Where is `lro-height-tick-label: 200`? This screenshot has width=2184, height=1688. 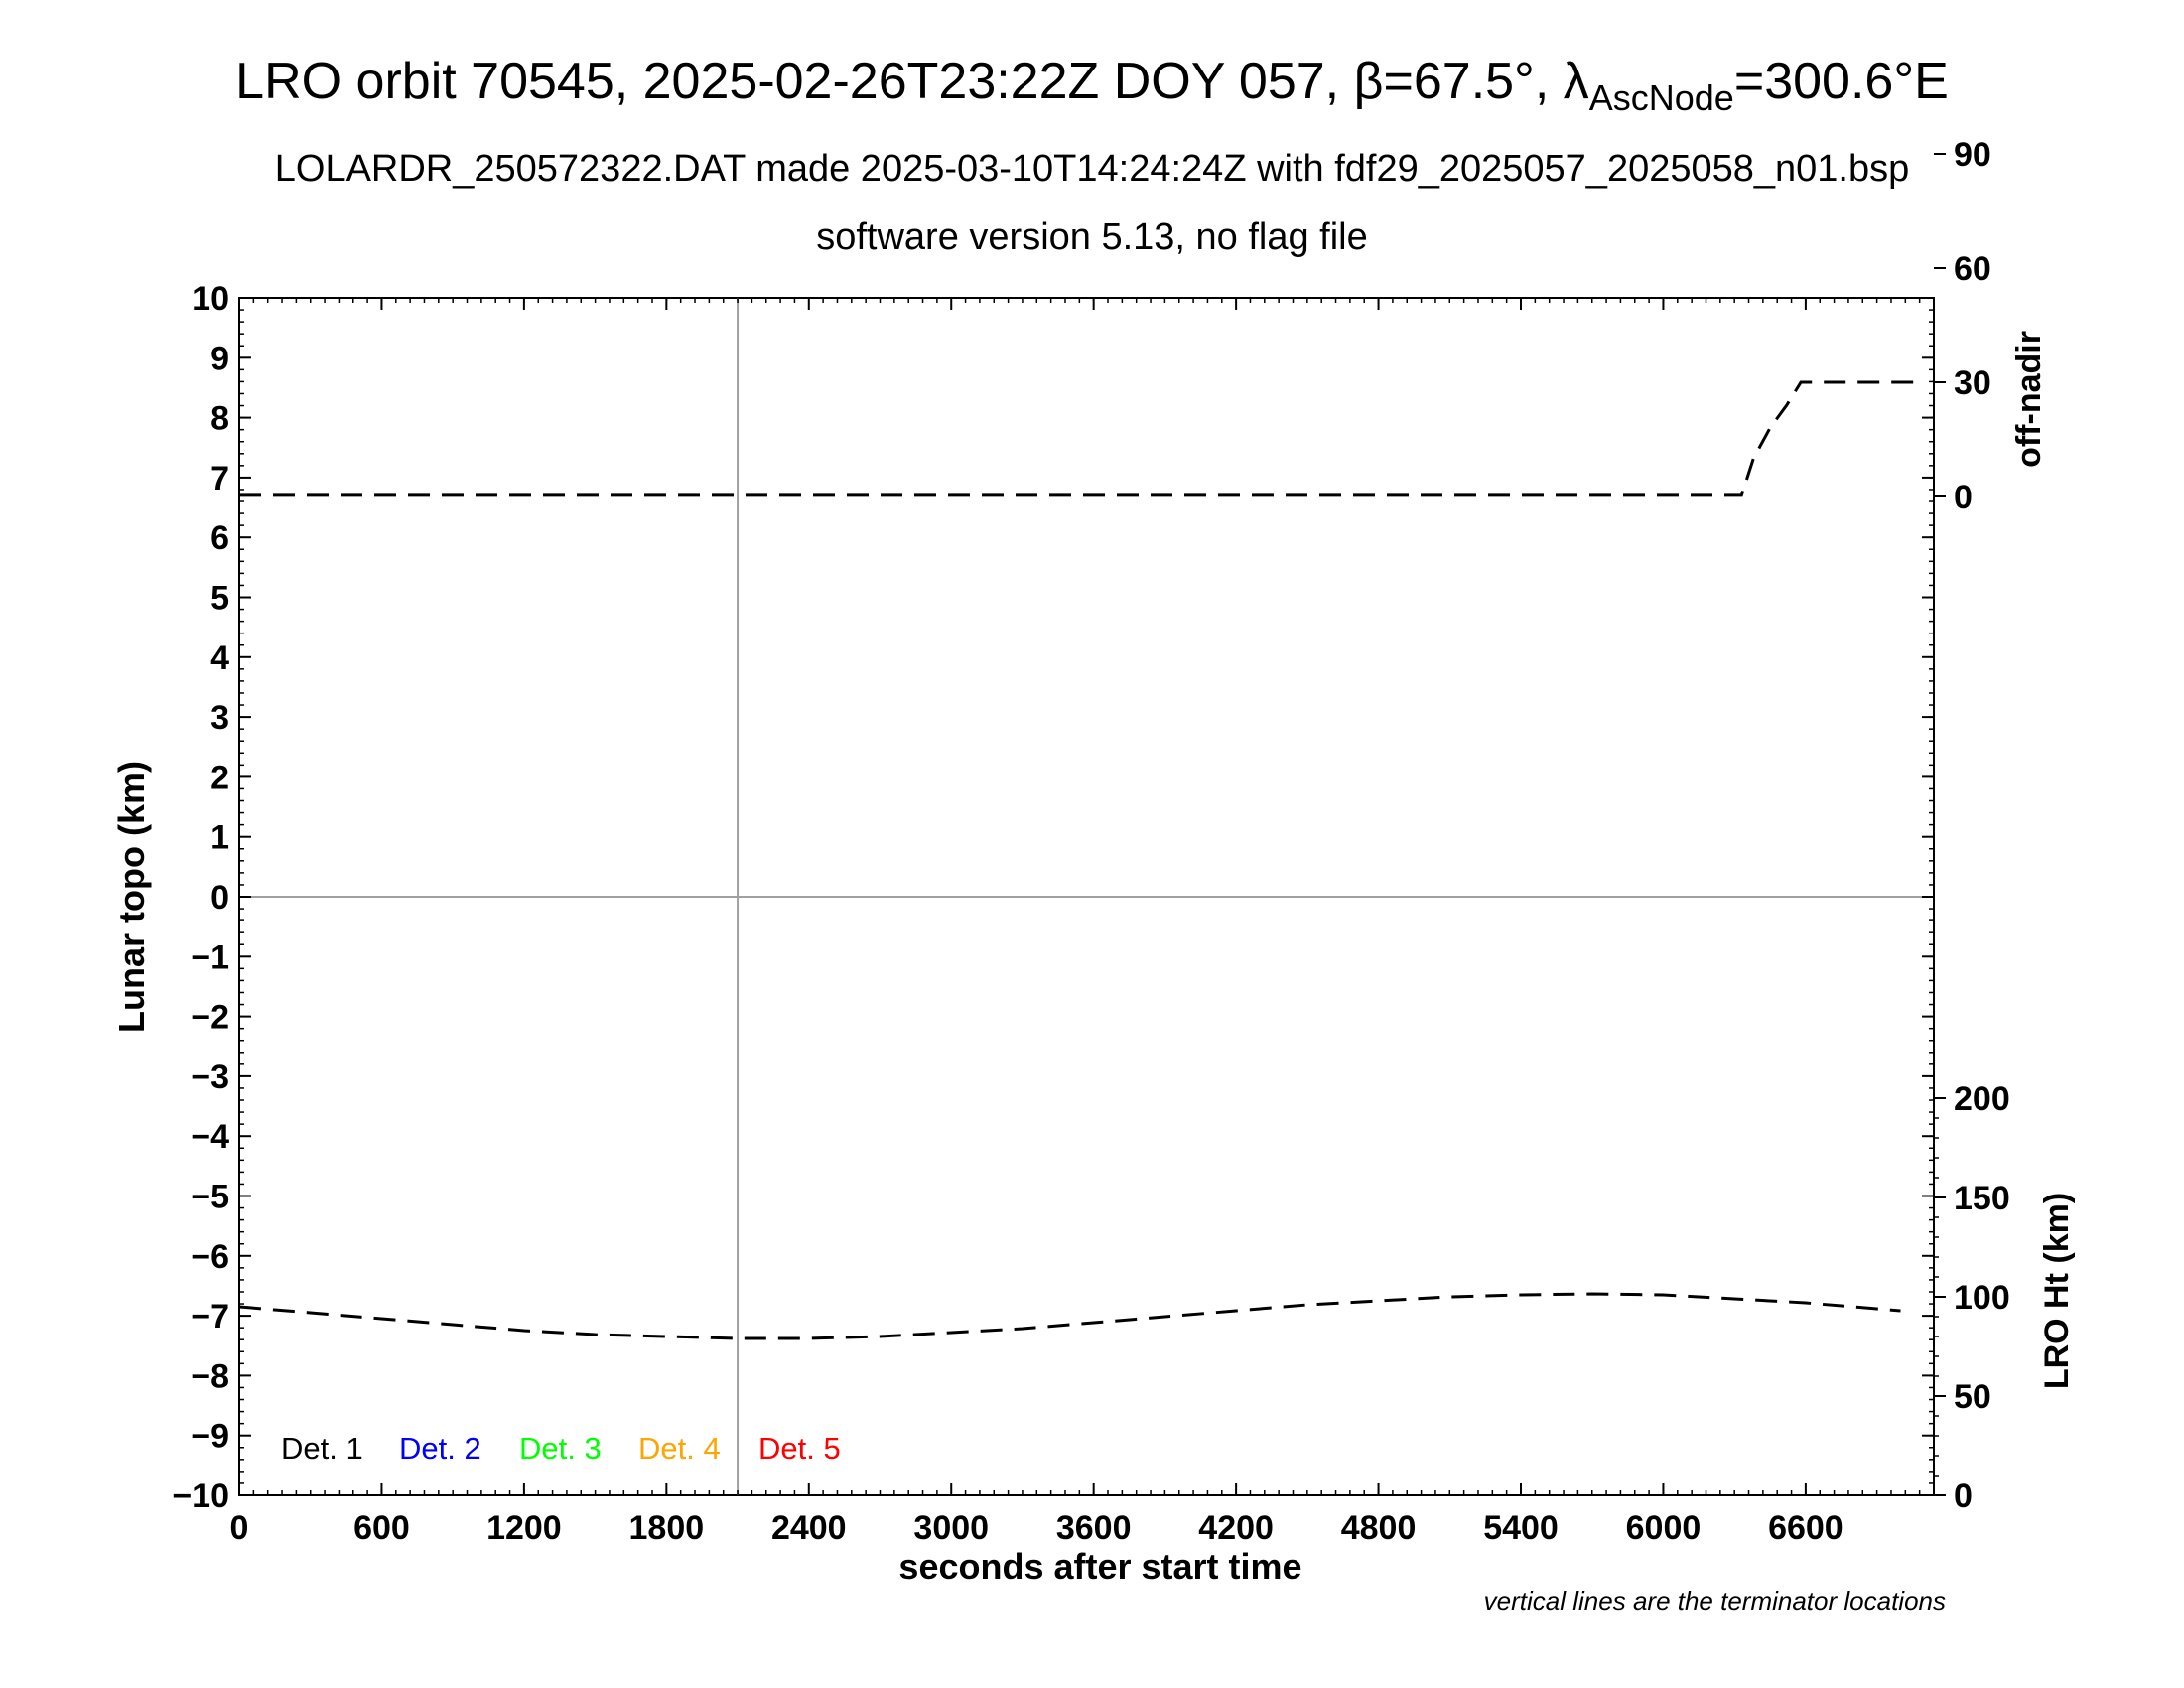
lro-height-tick-label: 200 is located at coordinates (1982, 1099).